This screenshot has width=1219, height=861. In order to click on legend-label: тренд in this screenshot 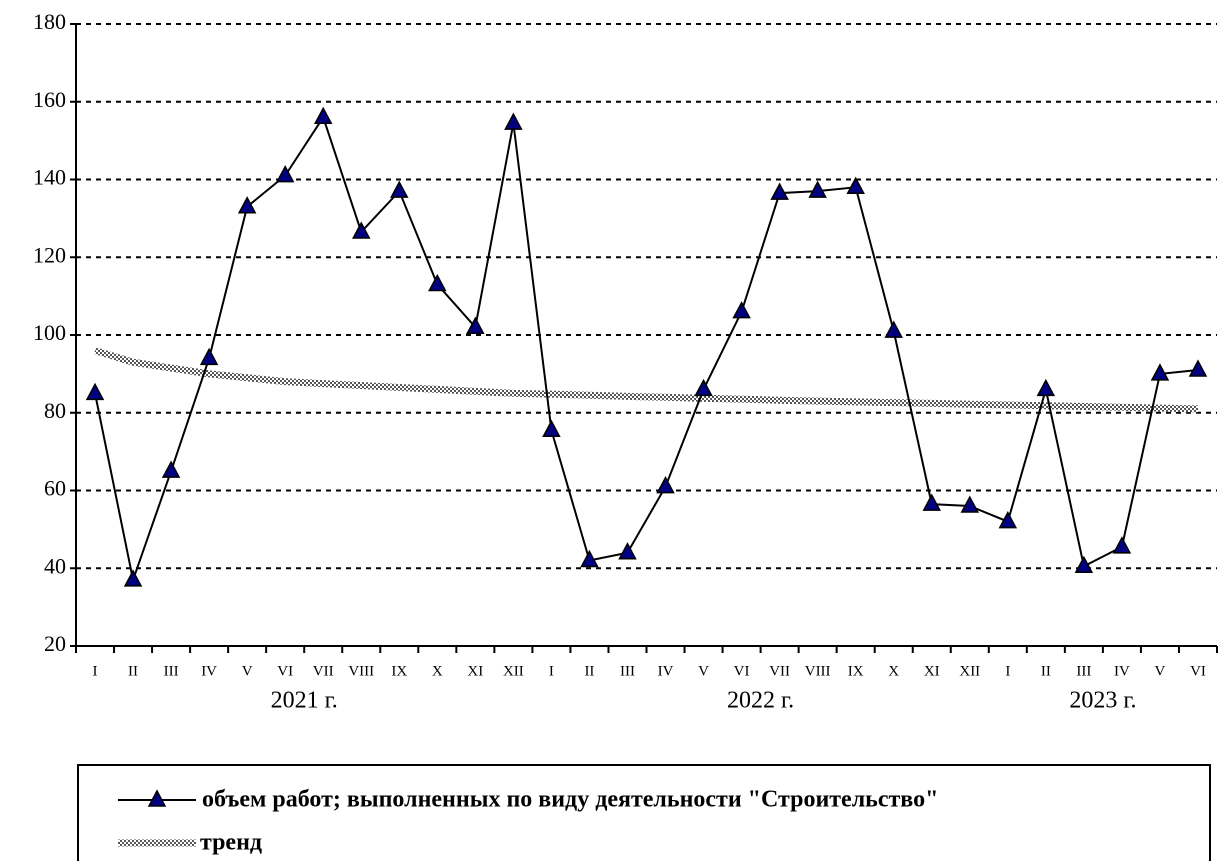, I will do `click(231, 843)`.